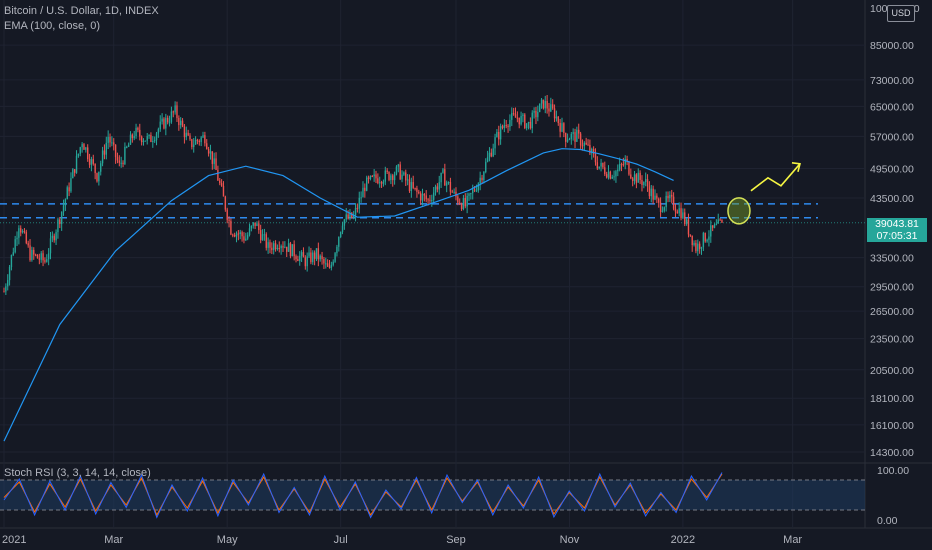 The image size is (932, 550). I want to click on symbol-legend: Bitcoin / U.S. Dollar, 1D, INDEX, so click(81, 11).